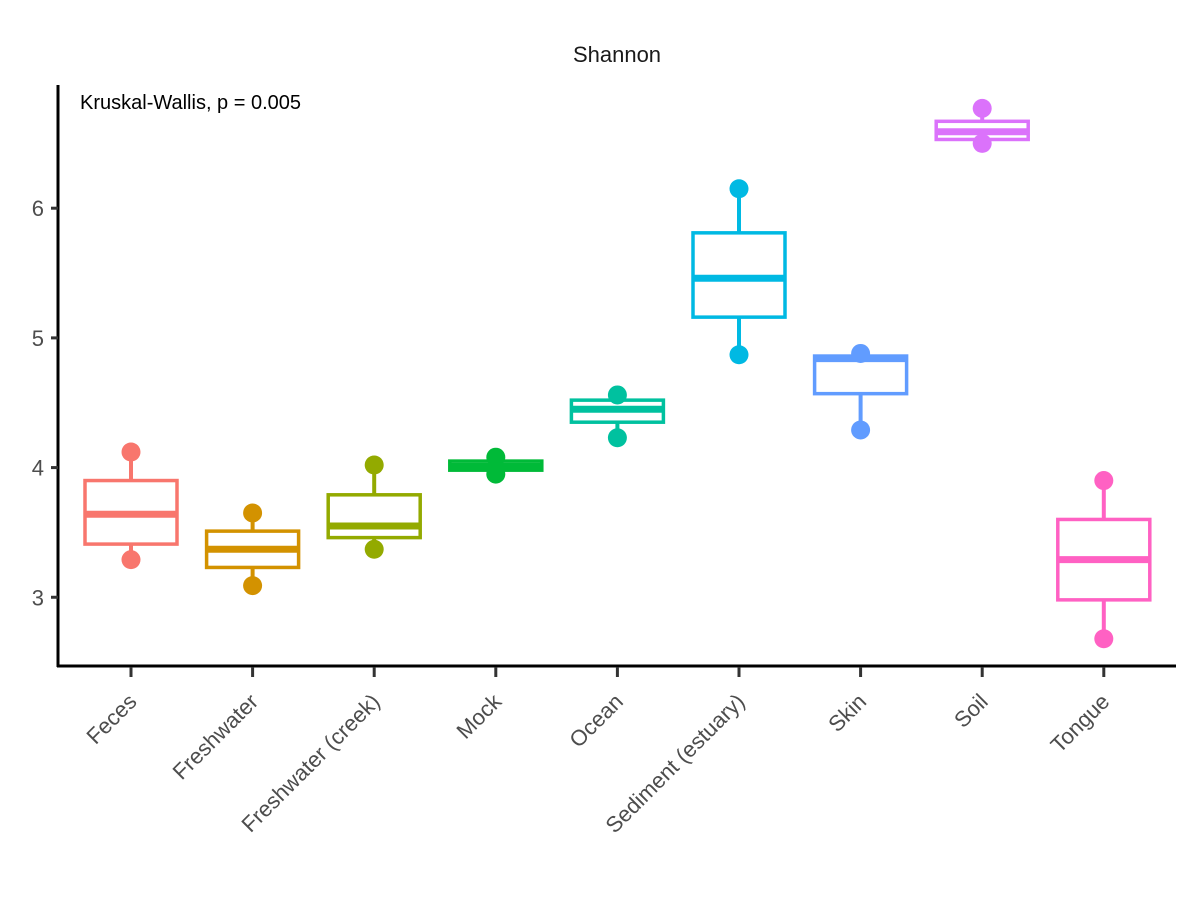  I want to click on y-tick-label: 4, so click(38, 468).